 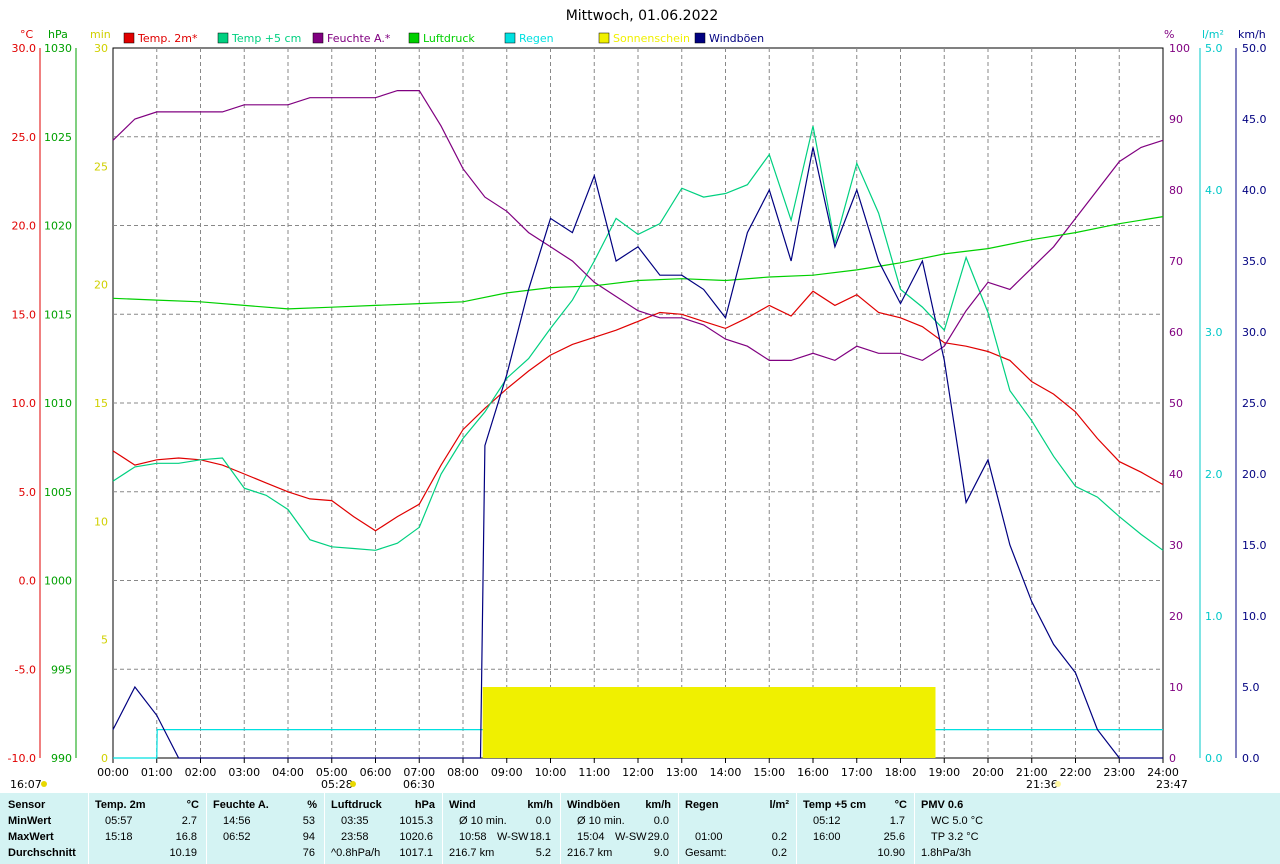 I want to click on stats-min-value: 1.7, so click(x=897, y=821).